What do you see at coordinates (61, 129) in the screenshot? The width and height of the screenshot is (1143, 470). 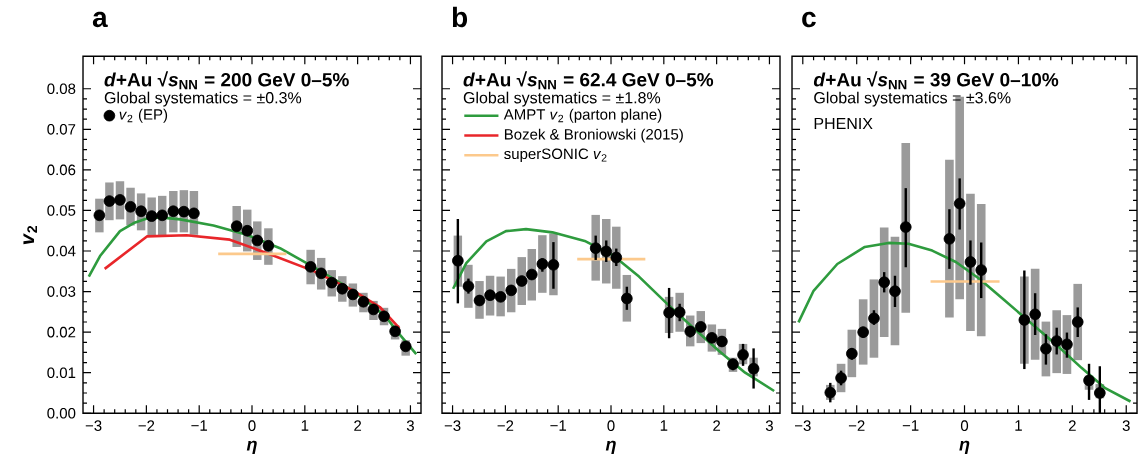 I see `y-tick-label: 0.07` at bounding box center [61, 129].